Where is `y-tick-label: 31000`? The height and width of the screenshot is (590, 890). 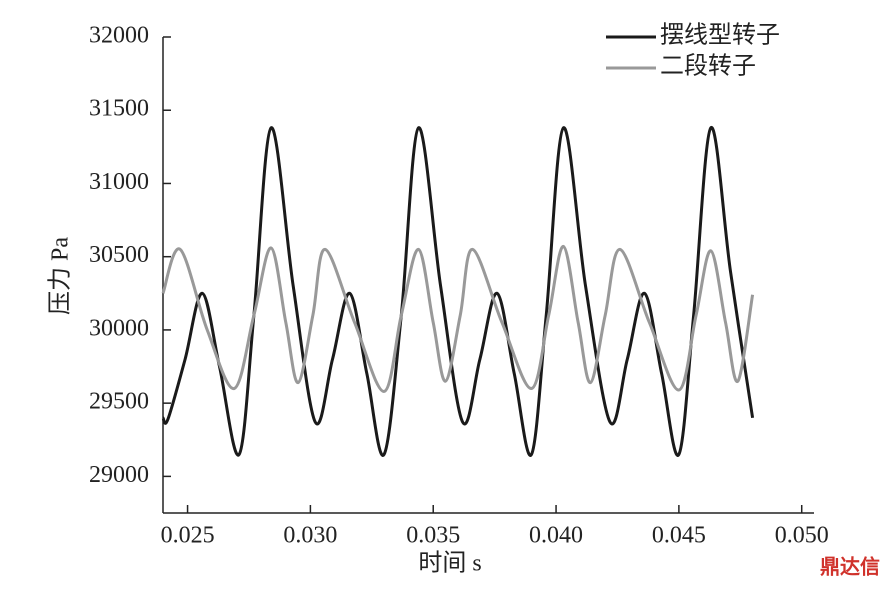 y-tick-label: 31000 is located at coordinates (119, 182).